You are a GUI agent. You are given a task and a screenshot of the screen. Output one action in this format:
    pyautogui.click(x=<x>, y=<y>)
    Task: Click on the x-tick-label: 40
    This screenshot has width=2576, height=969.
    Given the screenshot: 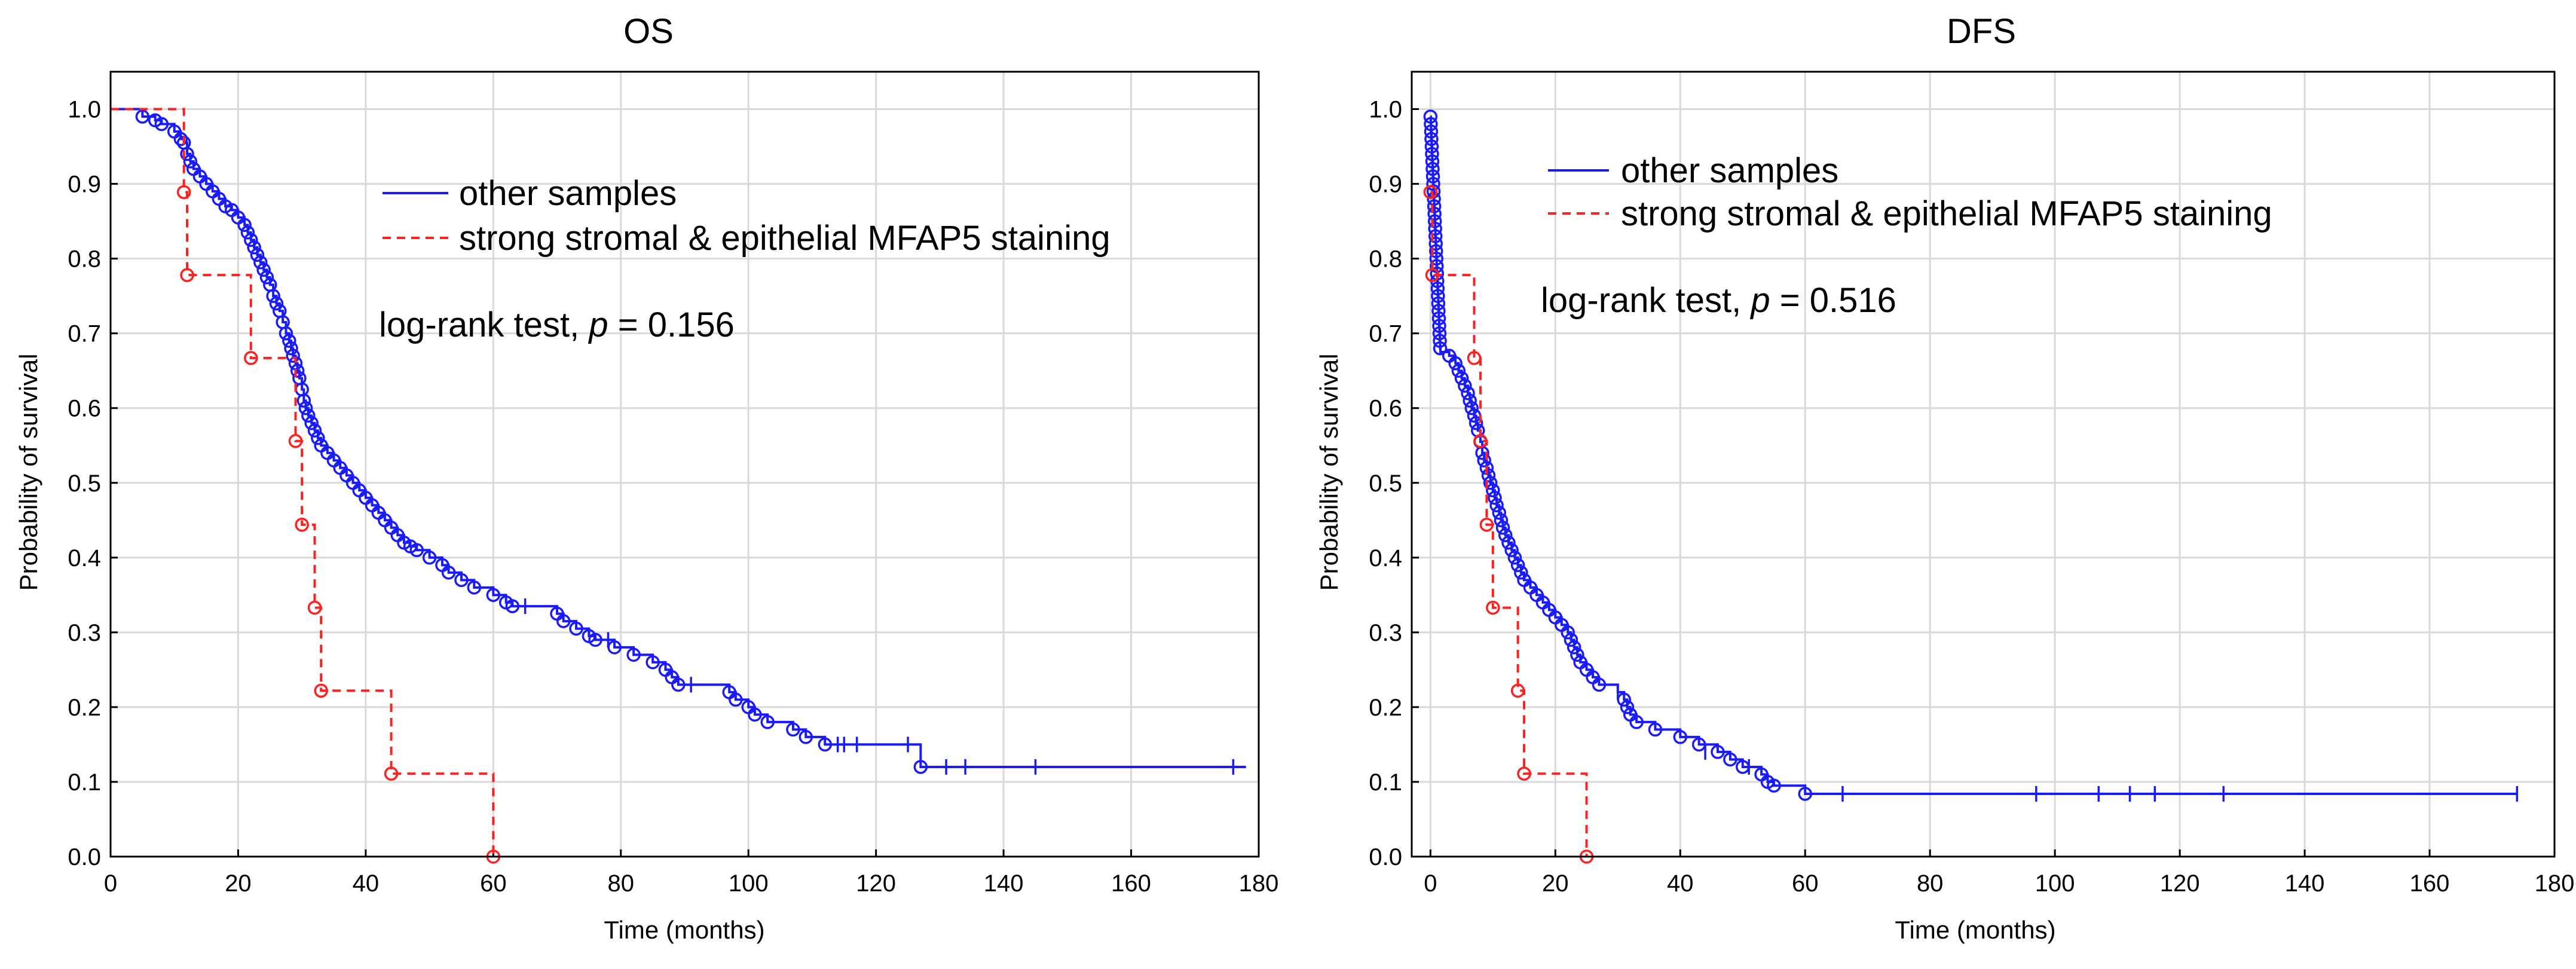 What is the action you would take?
    pyautogui.click(x=366, y=883)
    